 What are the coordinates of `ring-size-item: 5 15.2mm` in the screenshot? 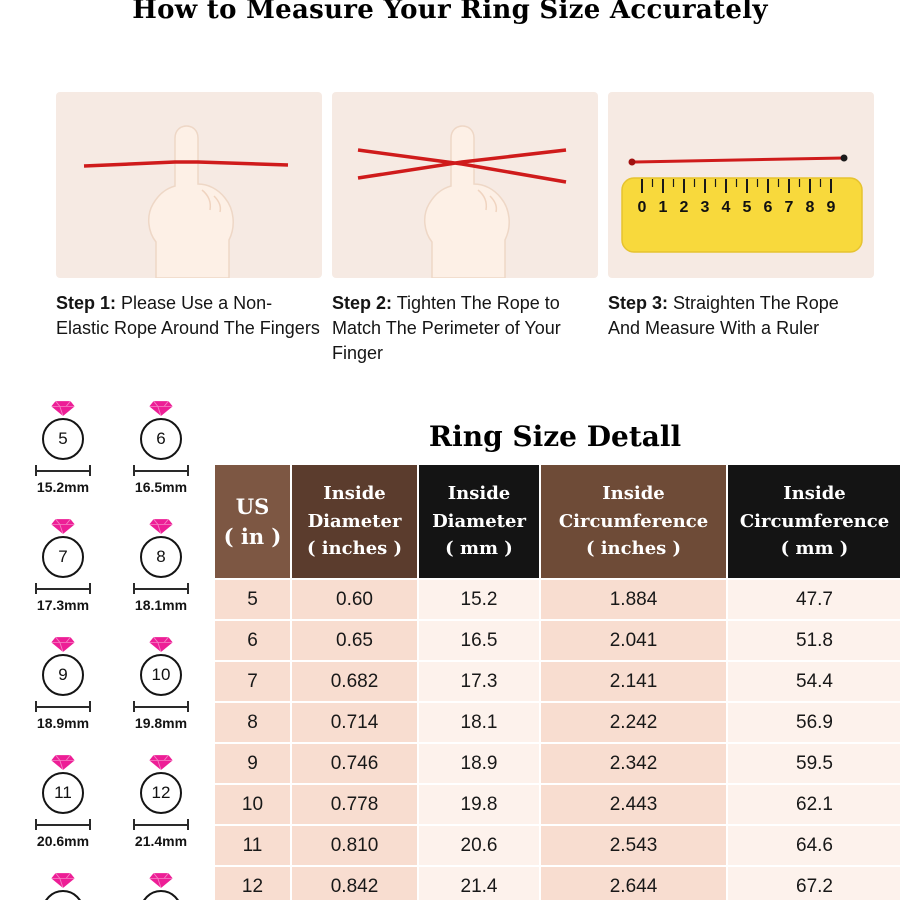 It's located at (63, 448).